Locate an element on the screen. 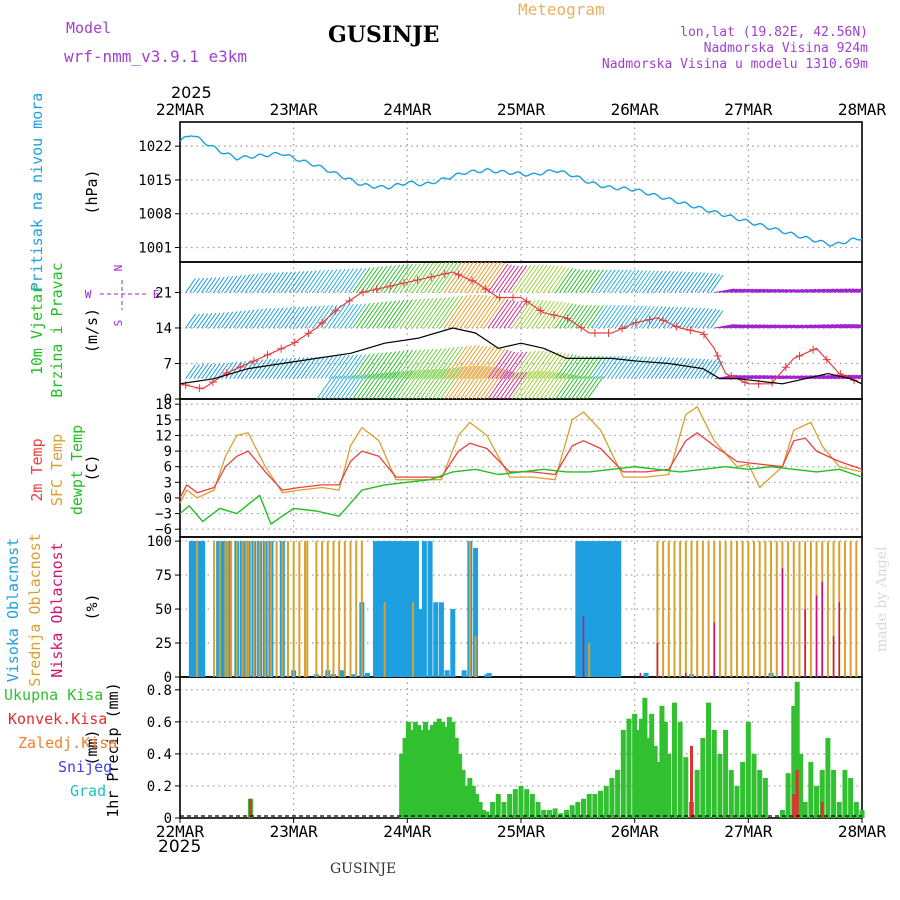 The height and width of the screenshot is (900, 900). unit-label: (C) is located at coordinates (92, 467).